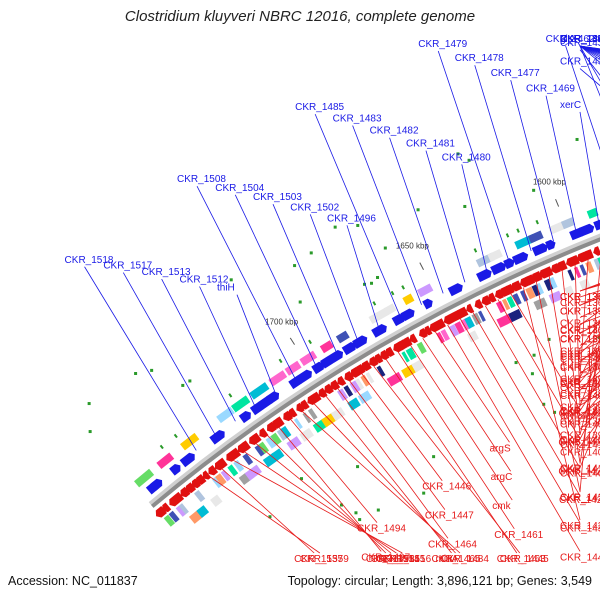 The height and width of the screenshot is (600, 600). I want to click on forward-gene-label: CKR_1479, so click(442, 44).